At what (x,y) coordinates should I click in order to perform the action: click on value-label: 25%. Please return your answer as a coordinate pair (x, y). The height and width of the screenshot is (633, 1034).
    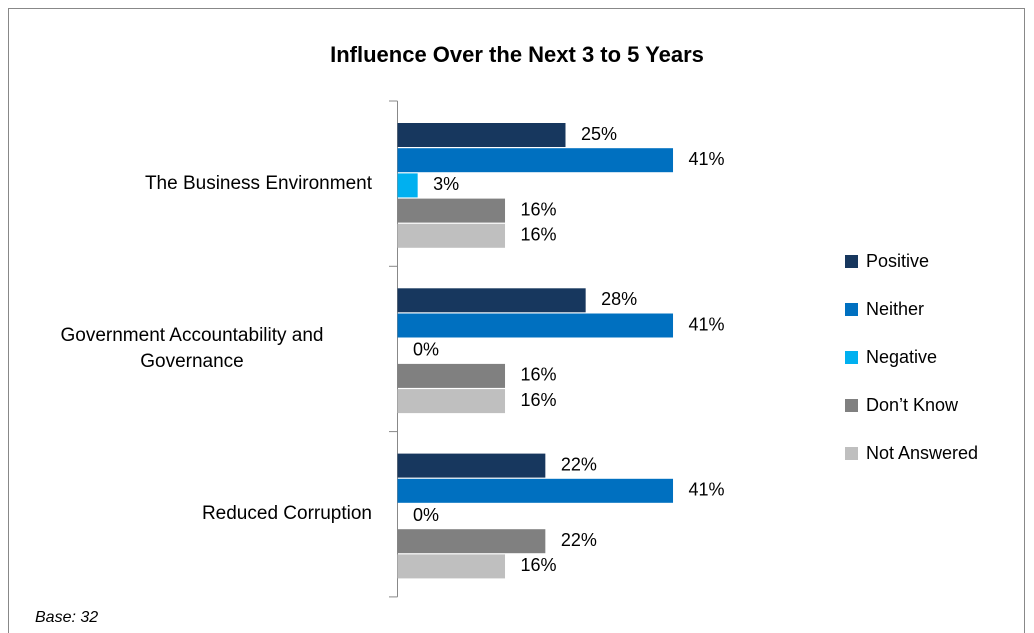
    Looking at the image, I should click on (599, 134).